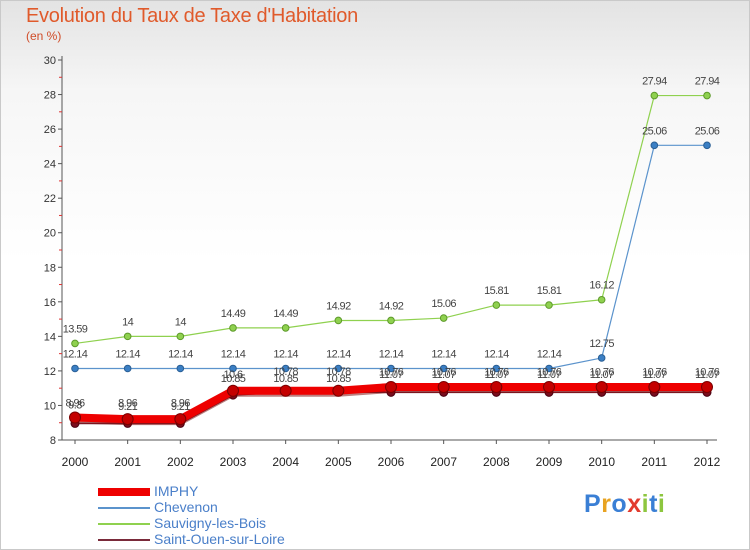 This screenshot has width=750, height=550. Describe the element at coordinates (619, 504) in the screenshot. I see `logo-letter: o` at that location.